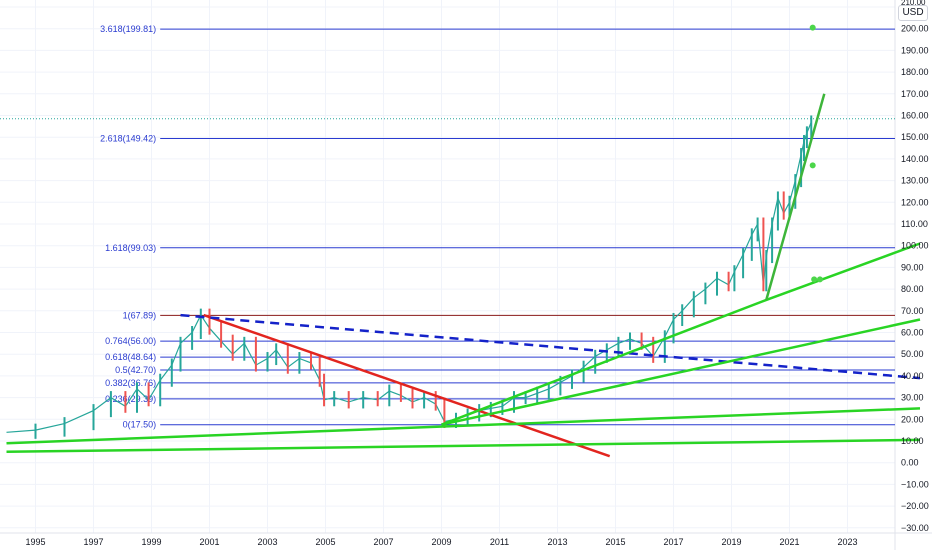 This screenshot has height=555, width=932. Describe the element at coordinates (915, 94) in the screenshot. I see `price-tick-label: 170.00` at that location.